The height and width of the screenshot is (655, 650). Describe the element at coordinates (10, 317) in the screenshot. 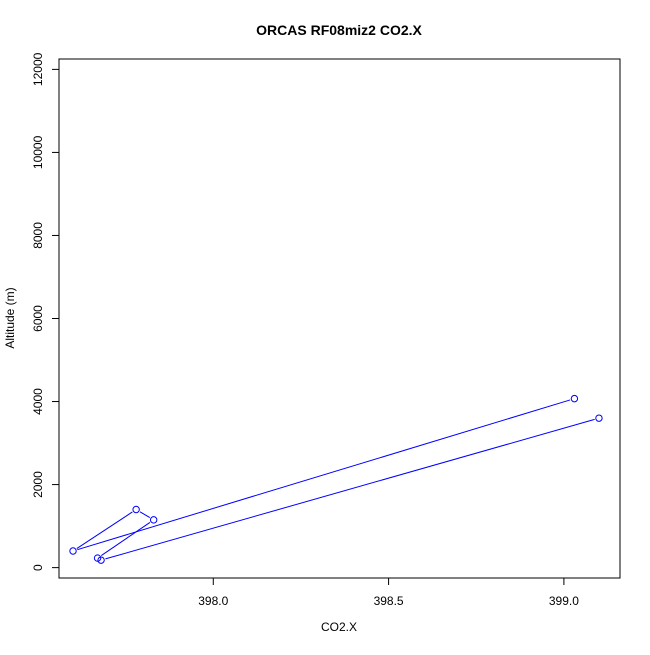

I see `y-axis-label: Altitude (m)` at that location.